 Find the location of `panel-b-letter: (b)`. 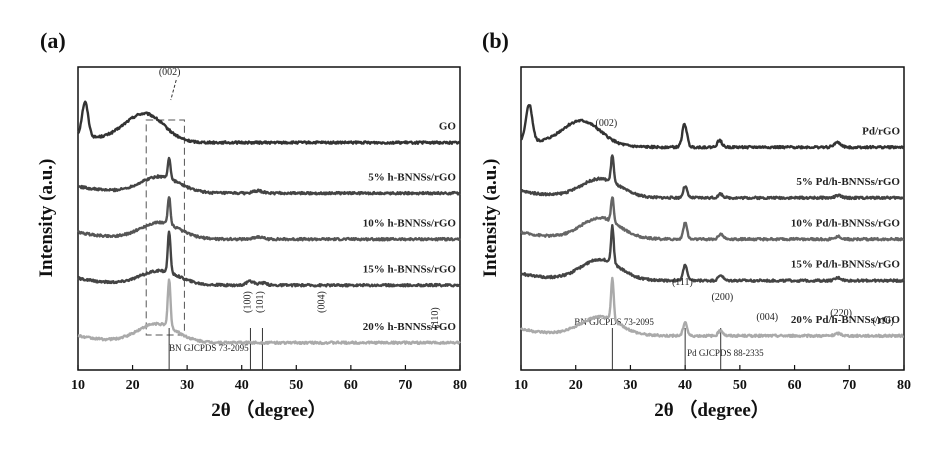

panel-b-letter: (b) is located at coordinates (495, 40).